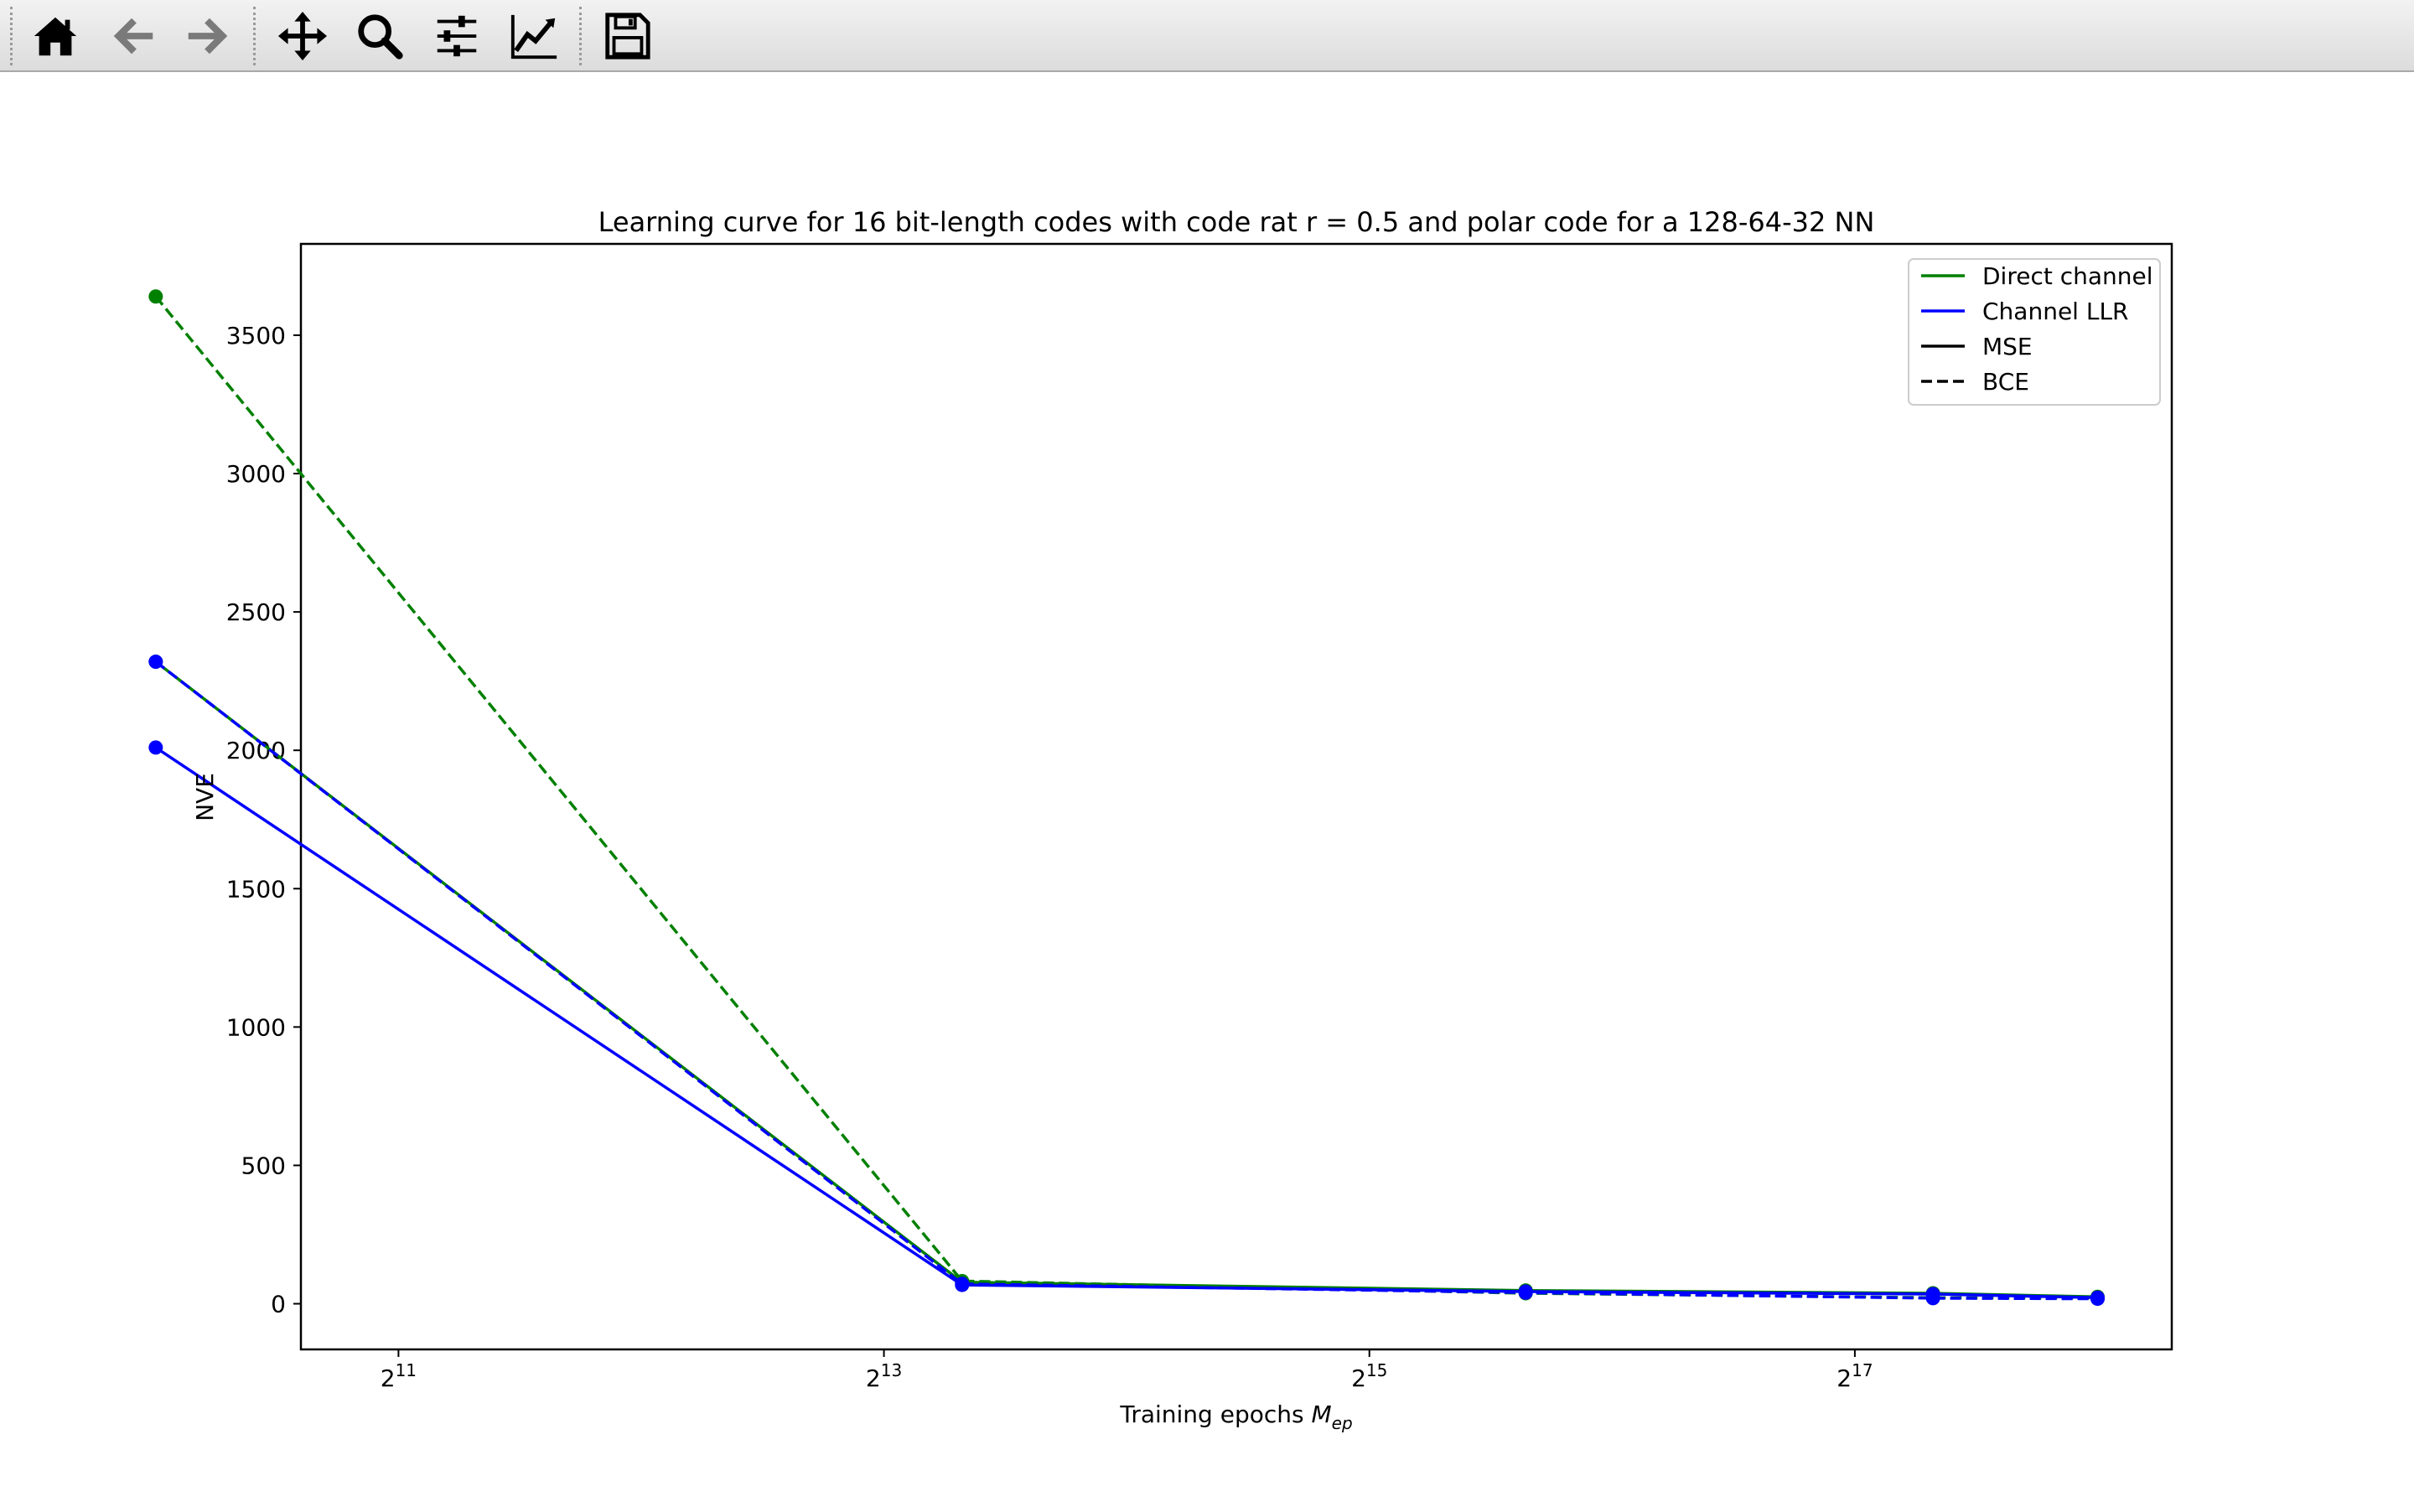 This screenshot has width=2414, height=1512. I want to click on back-button, so click(133, 36).